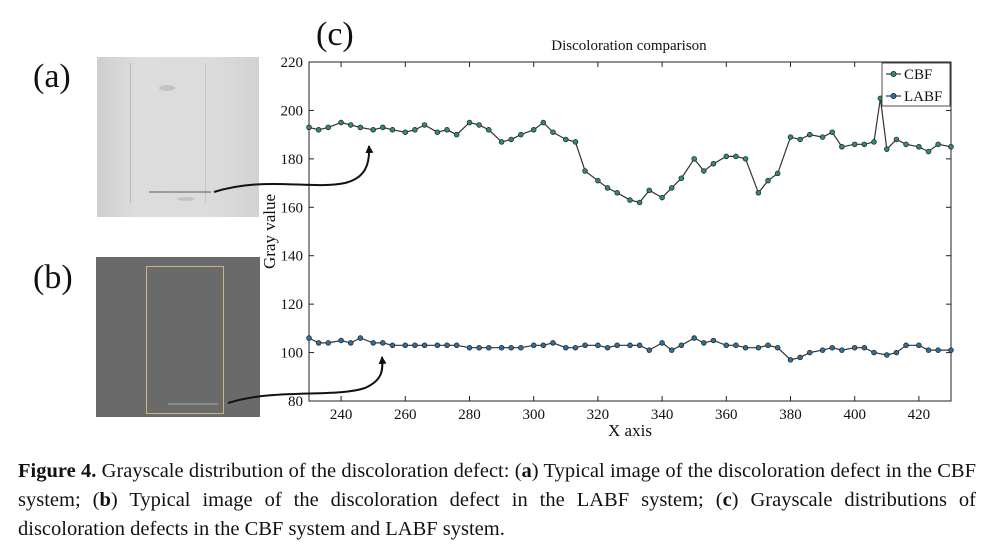 Image resolution: width=994 pixels, height=554 pixels. I want to click on chart-title: Discoloration comparison, so click(629, 46).